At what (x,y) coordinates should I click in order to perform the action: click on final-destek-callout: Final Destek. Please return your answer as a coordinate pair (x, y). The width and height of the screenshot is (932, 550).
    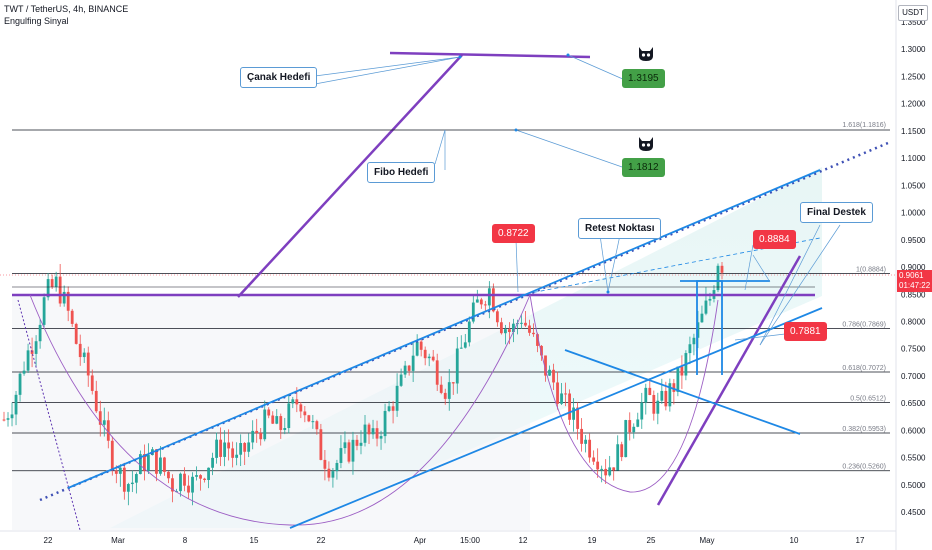
    Looking at the image, I should click on (836, 212).